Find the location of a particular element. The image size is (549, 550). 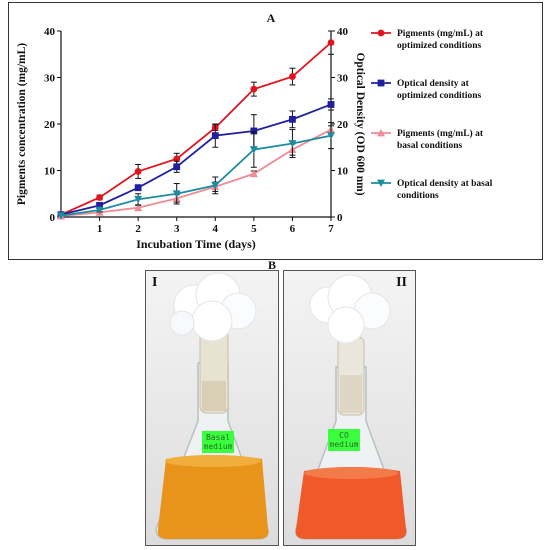

x-tick-label: 5 is located at coordinates (254, 229).